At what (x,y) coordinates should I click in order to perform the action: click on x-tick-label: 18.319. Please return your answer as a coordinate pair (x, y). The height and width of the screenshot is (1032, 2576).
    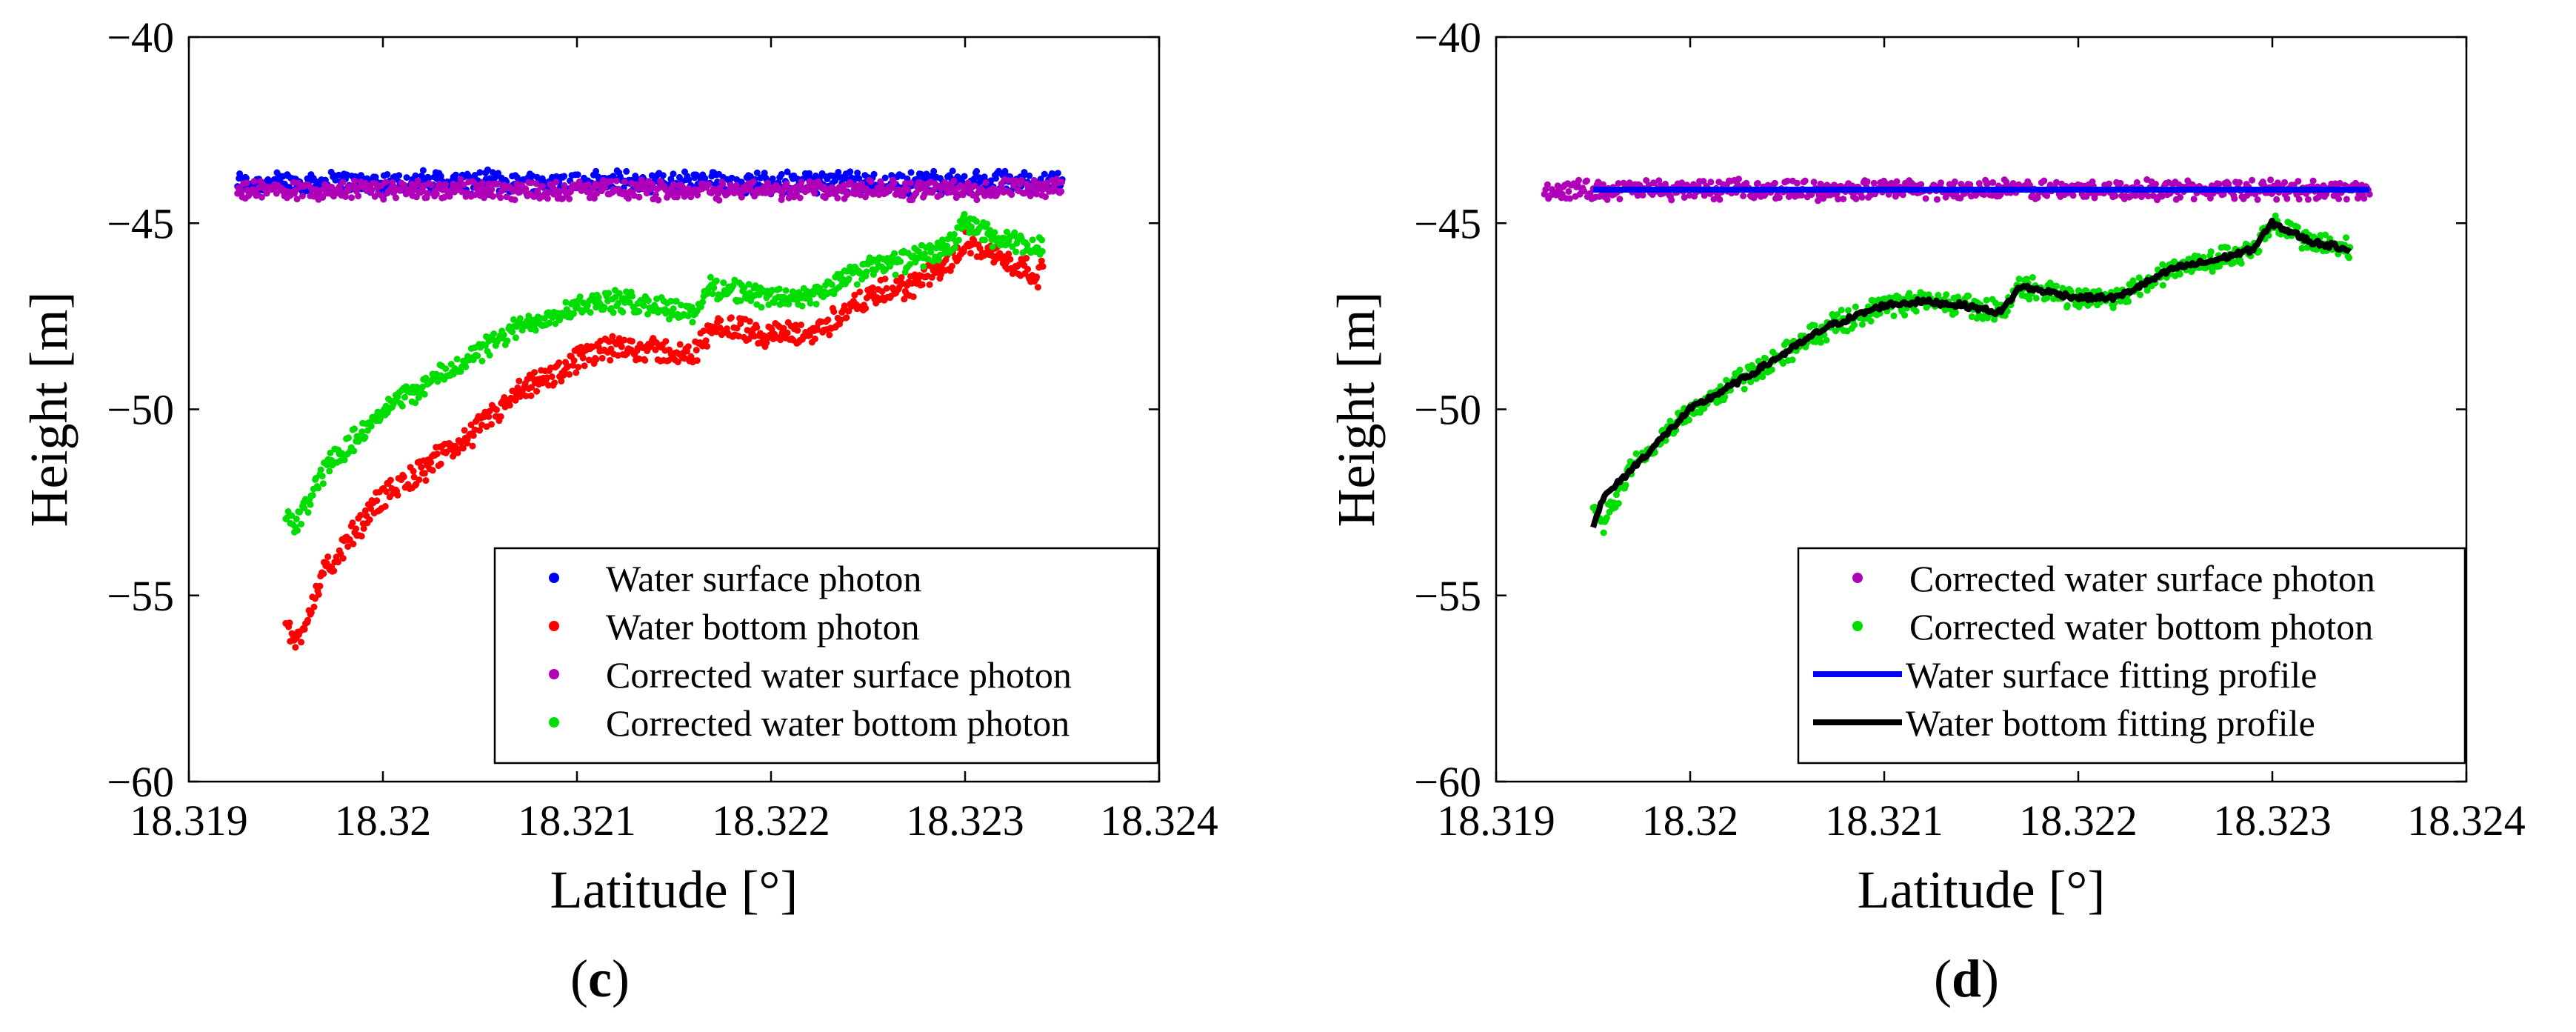
    Looking at the image, I should click on (189, 820).